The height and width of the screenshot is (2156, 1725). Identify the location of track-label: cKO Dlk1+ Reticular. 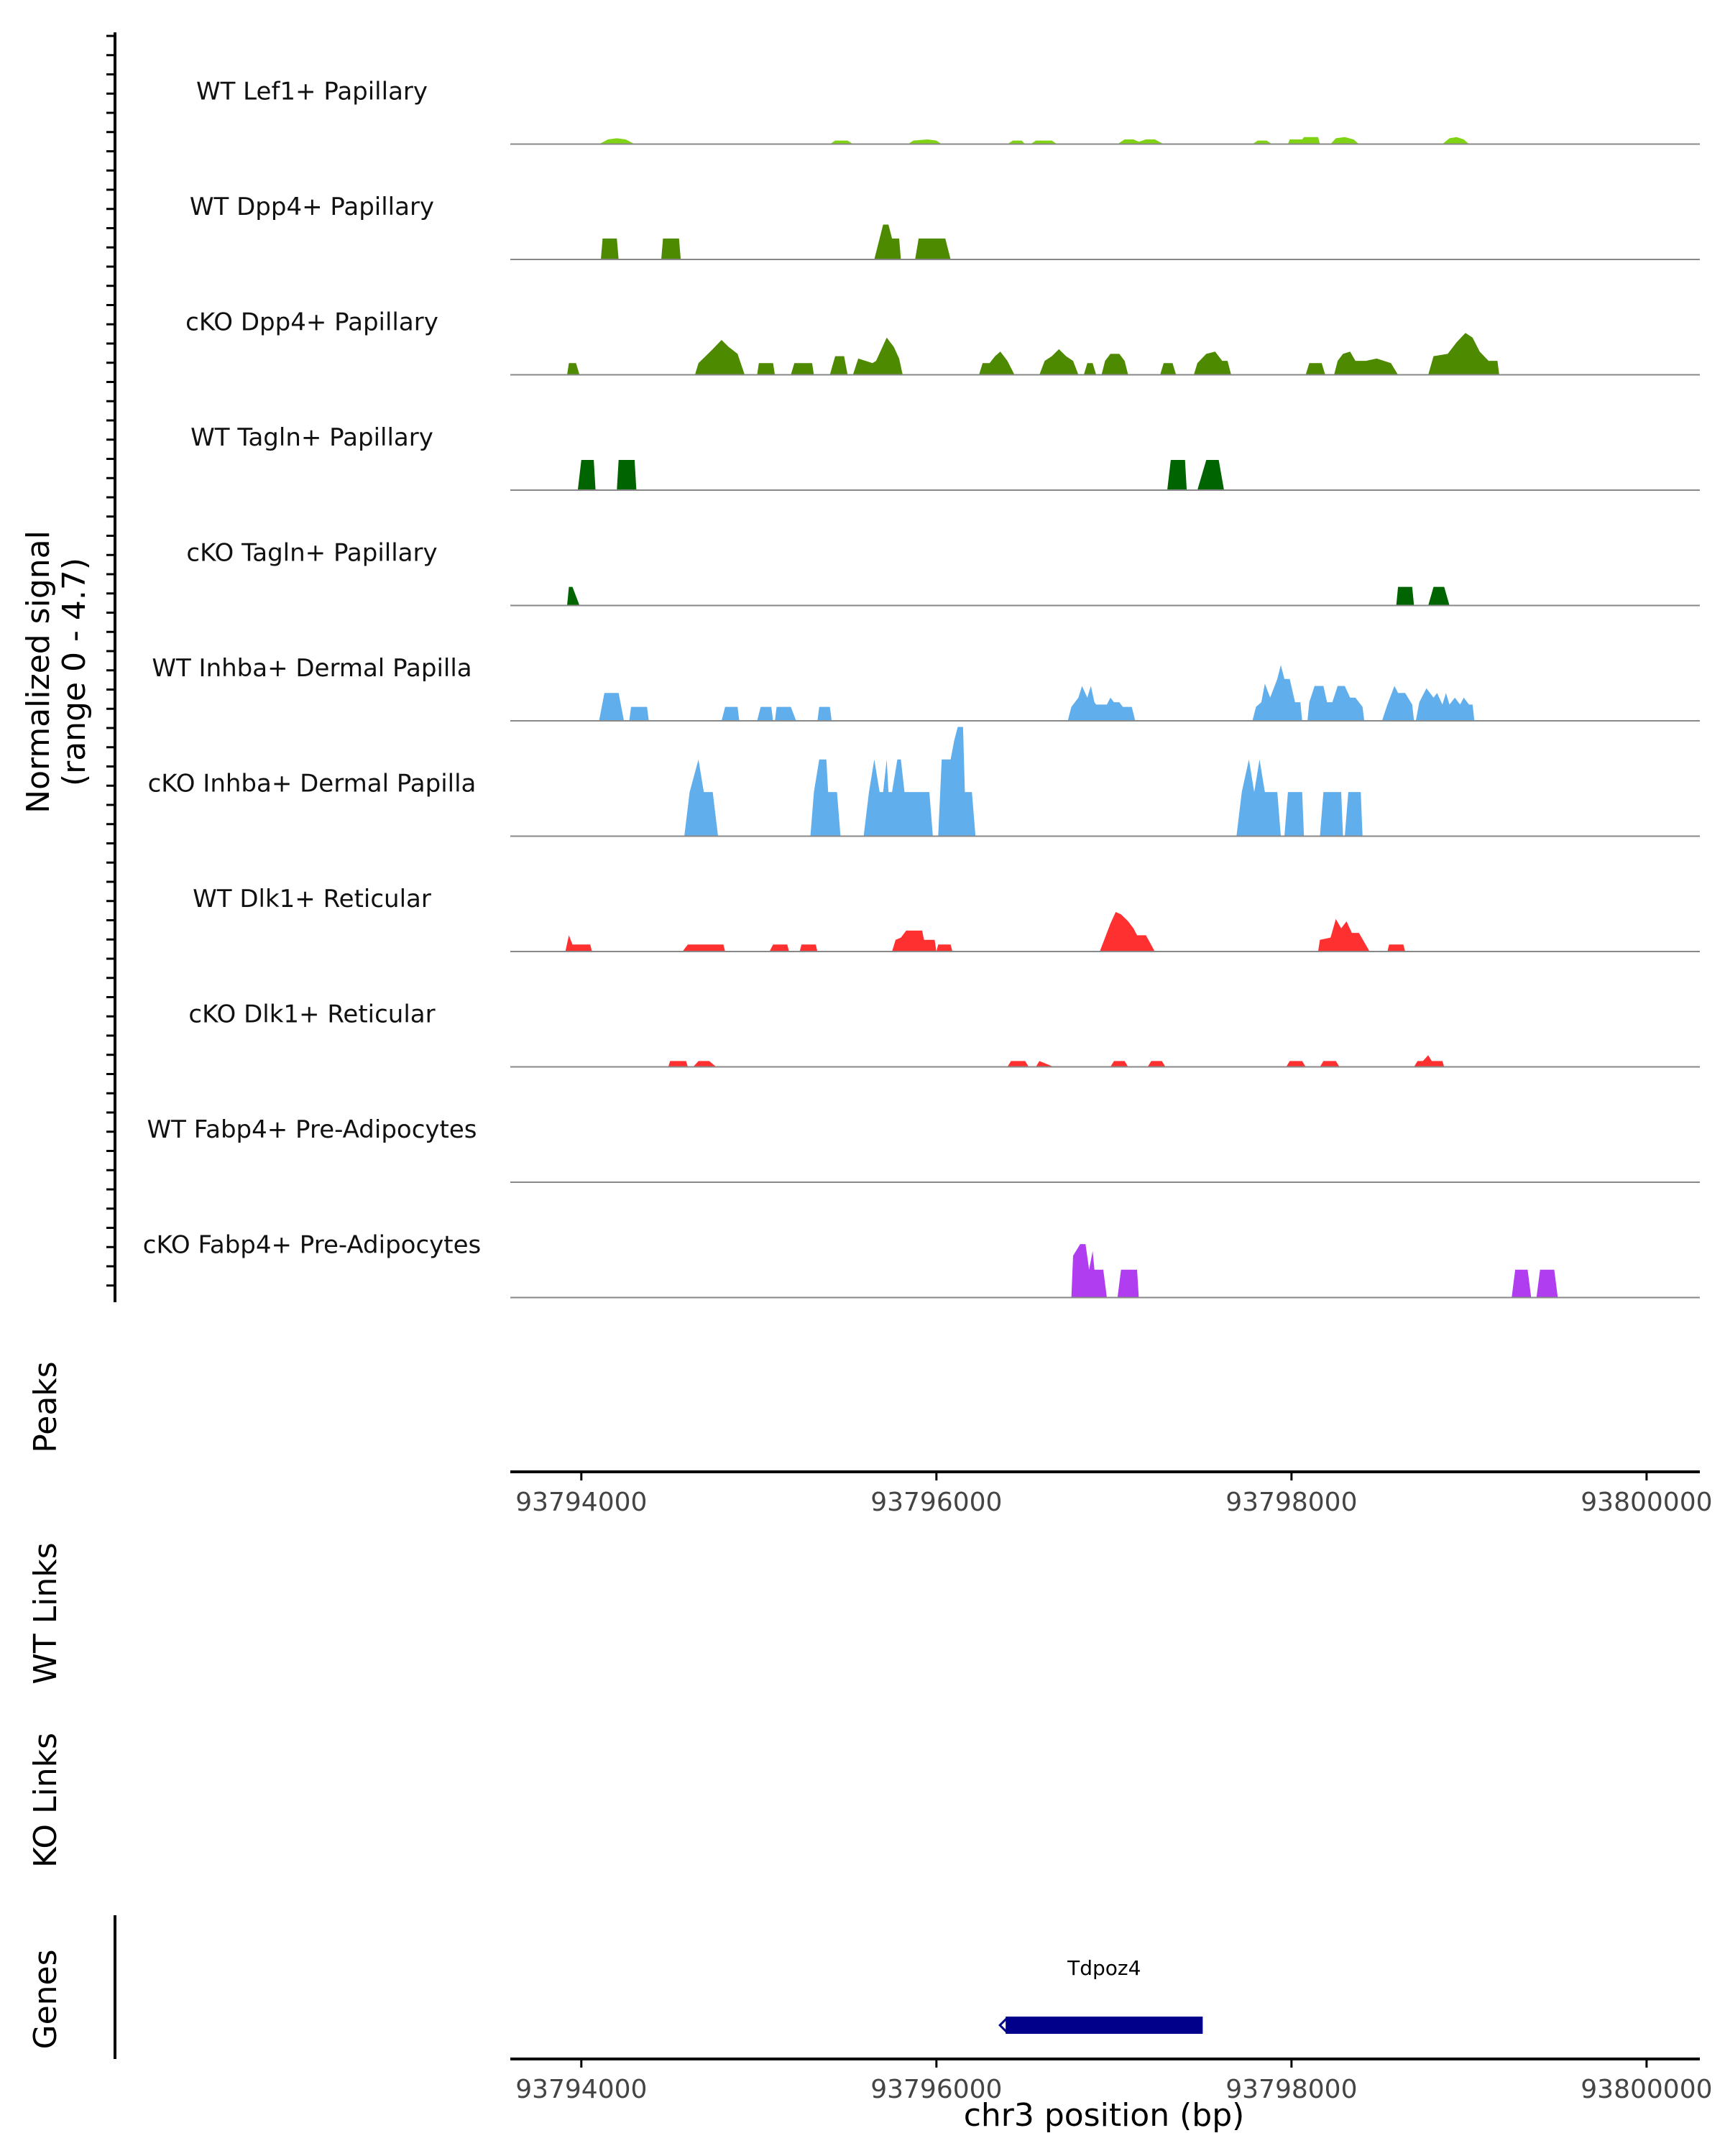
(311, 1014).